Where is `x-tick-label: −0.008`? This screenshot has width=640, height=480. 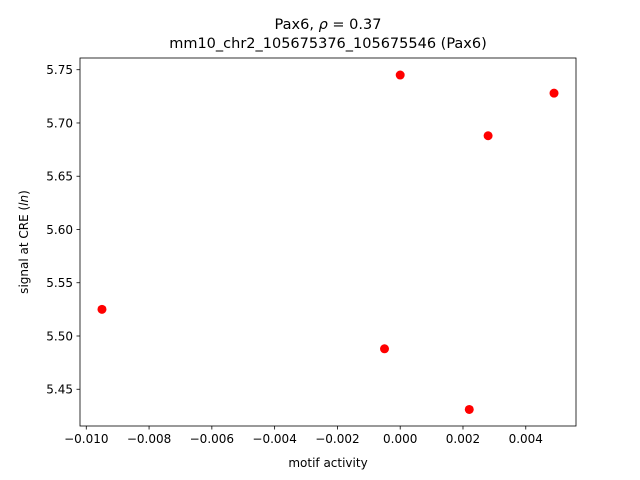
x-tick-label: −0.008 is located at coordinates (149, 439).